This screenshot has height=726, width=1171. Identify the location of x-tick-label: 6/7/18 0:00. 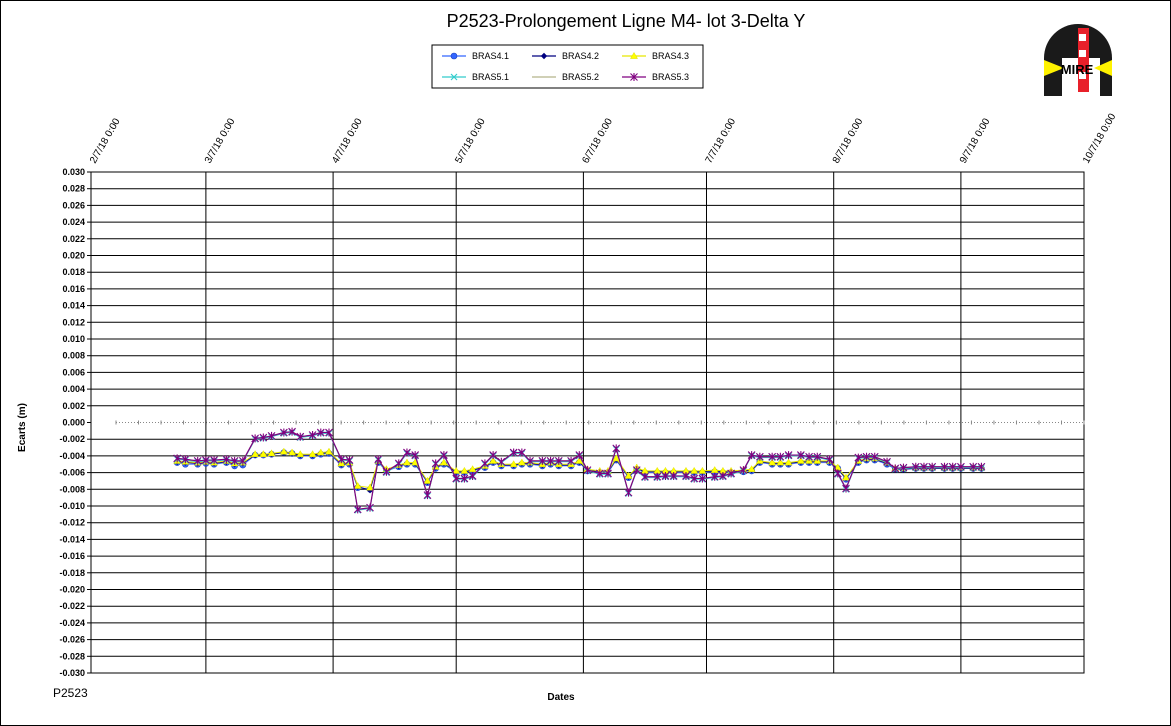
(597, 140).